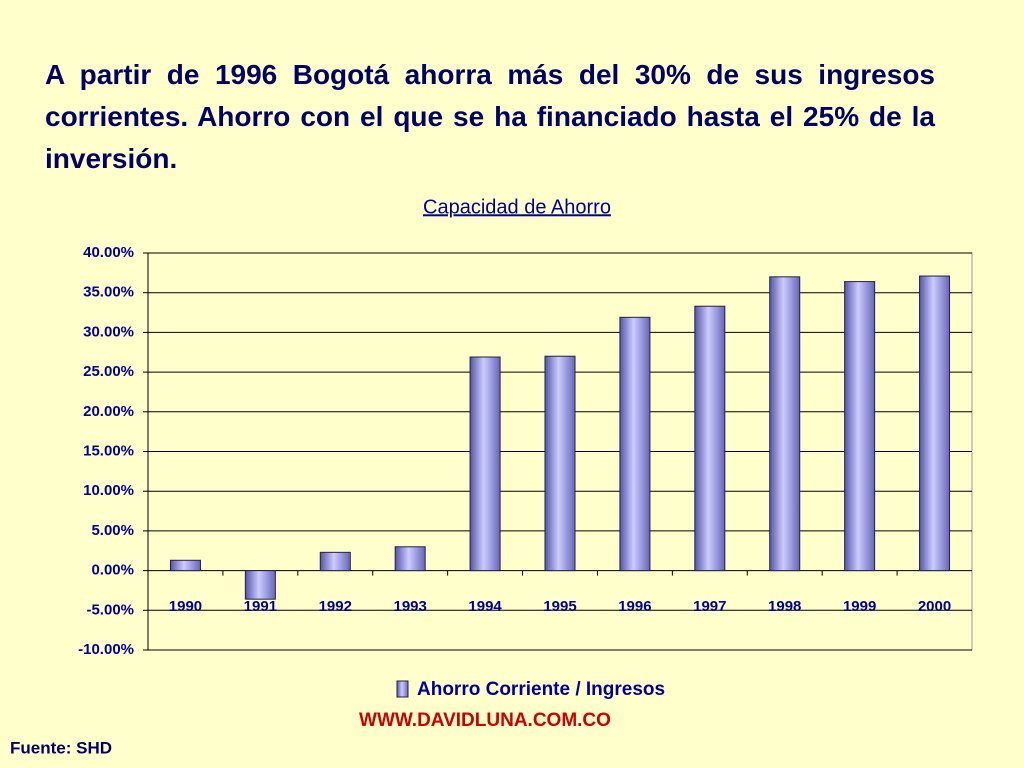 The width and height of the screenshot is (1024, 768). What do you see at coordinates (108, 331) in the screenshot?
I see `y-tick-label: 30.00%` at bounding box center [108, 331].